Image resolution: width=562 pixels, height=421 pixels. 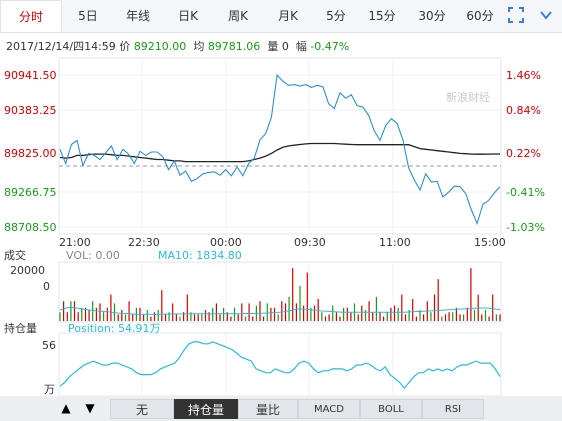 What do you see at coordinates (75, 242) in the screenshot?
I see `time-axis-label: 21:00` at bounding box center [75, 242].